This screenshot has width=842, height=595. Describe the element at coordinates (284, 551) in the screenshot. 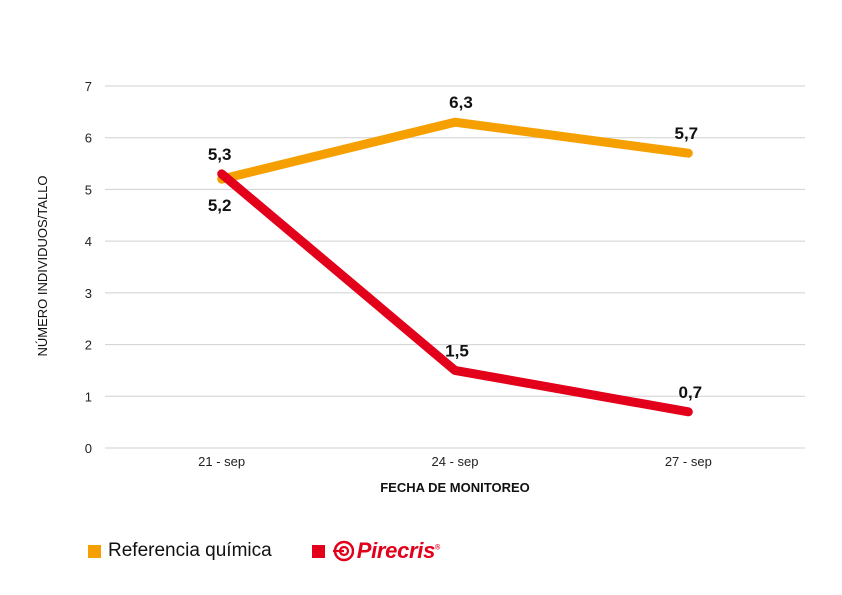

I see `legend: Referencia química Pirecris®` at that location.